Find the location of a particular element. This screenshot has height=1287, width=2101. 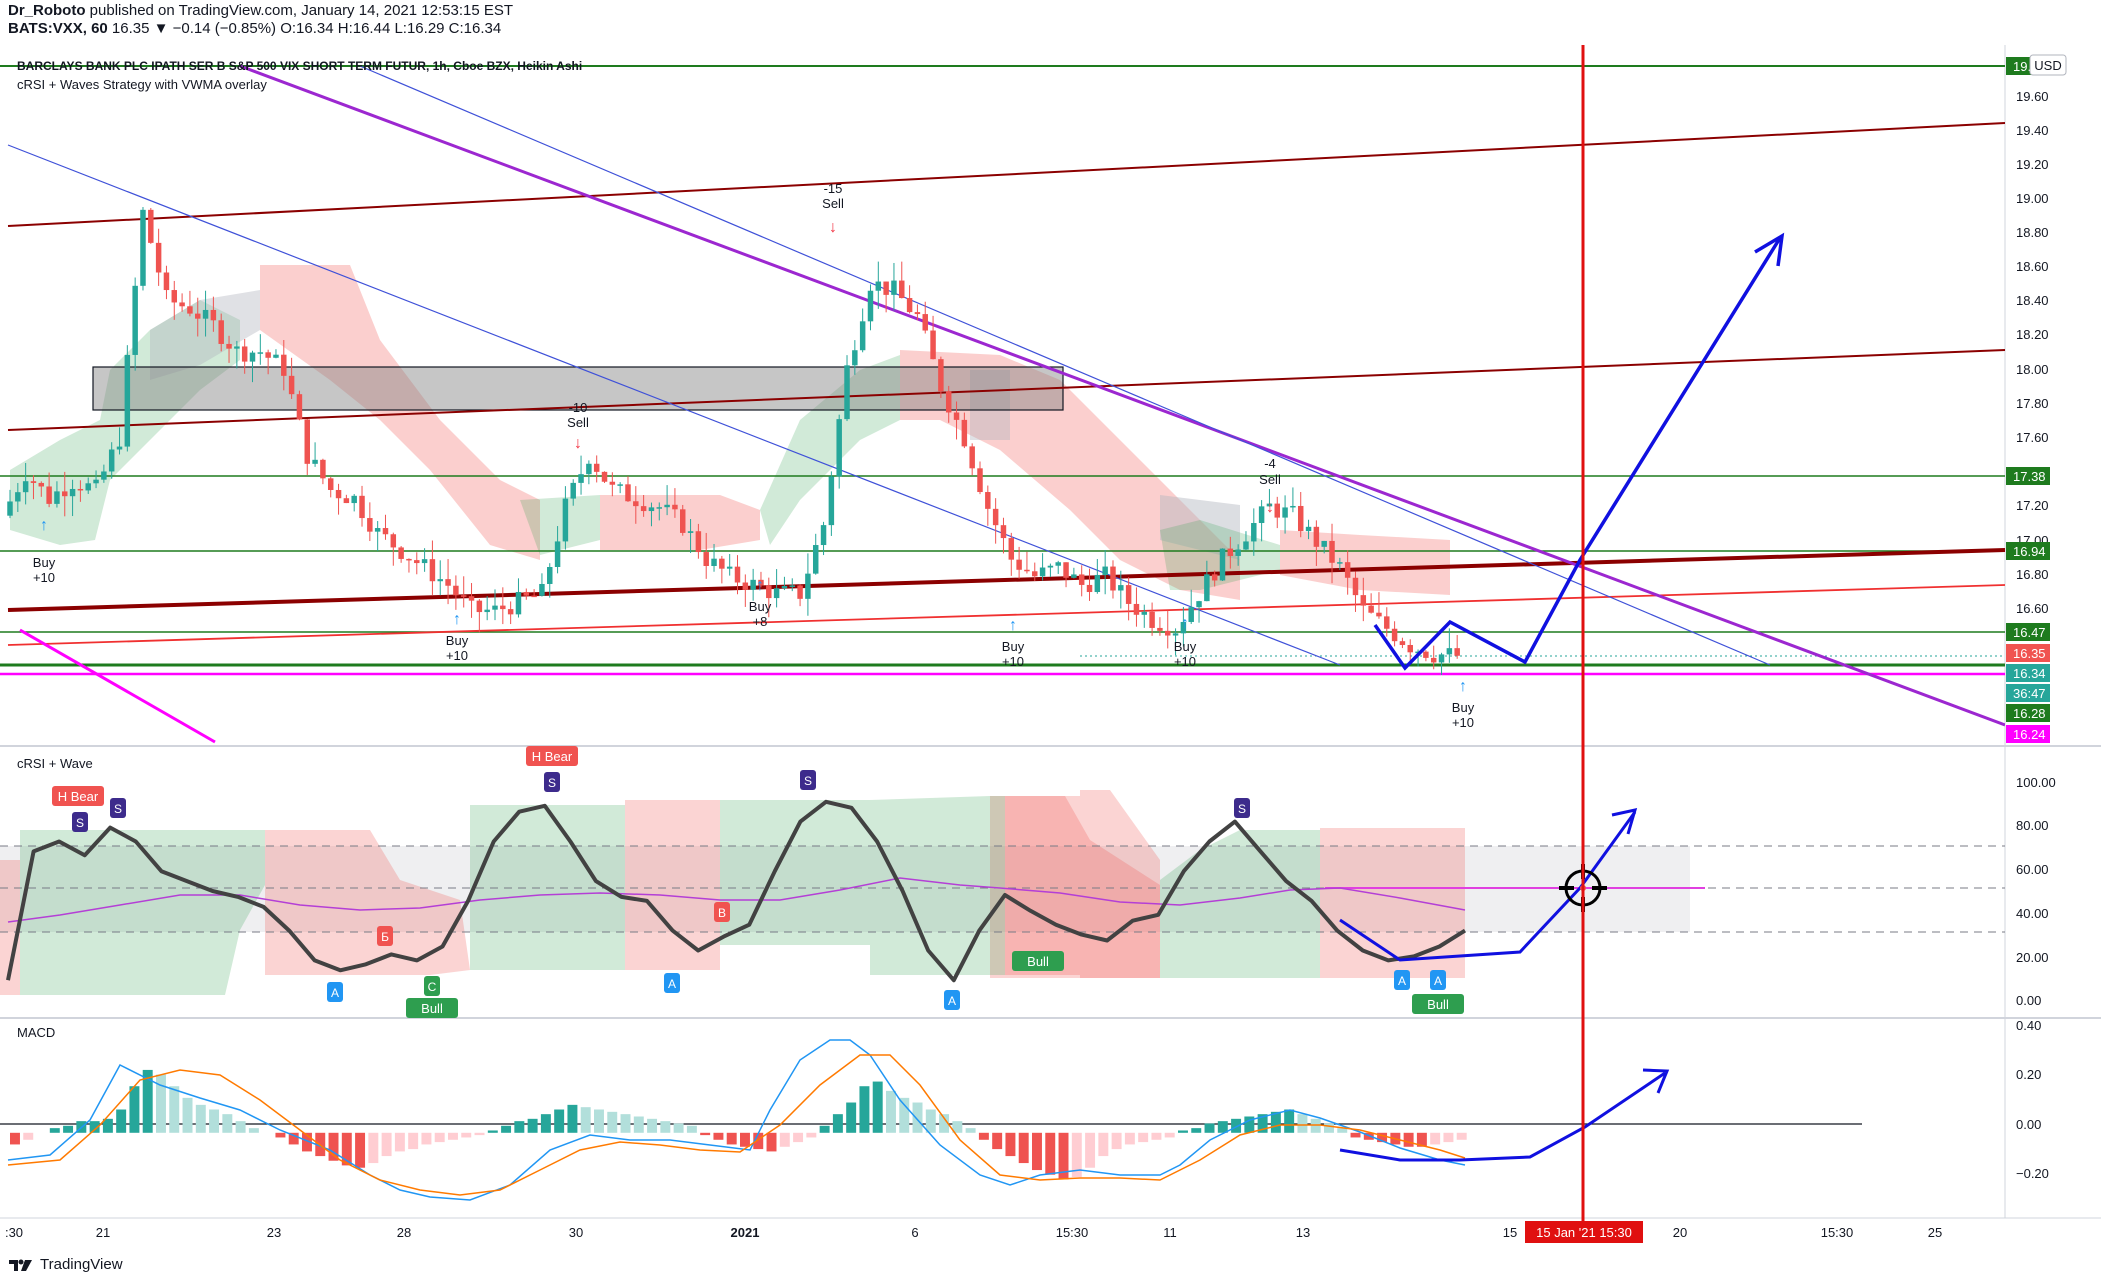

price-axis-label: 19.40 is located at coordinates (2032, 130).